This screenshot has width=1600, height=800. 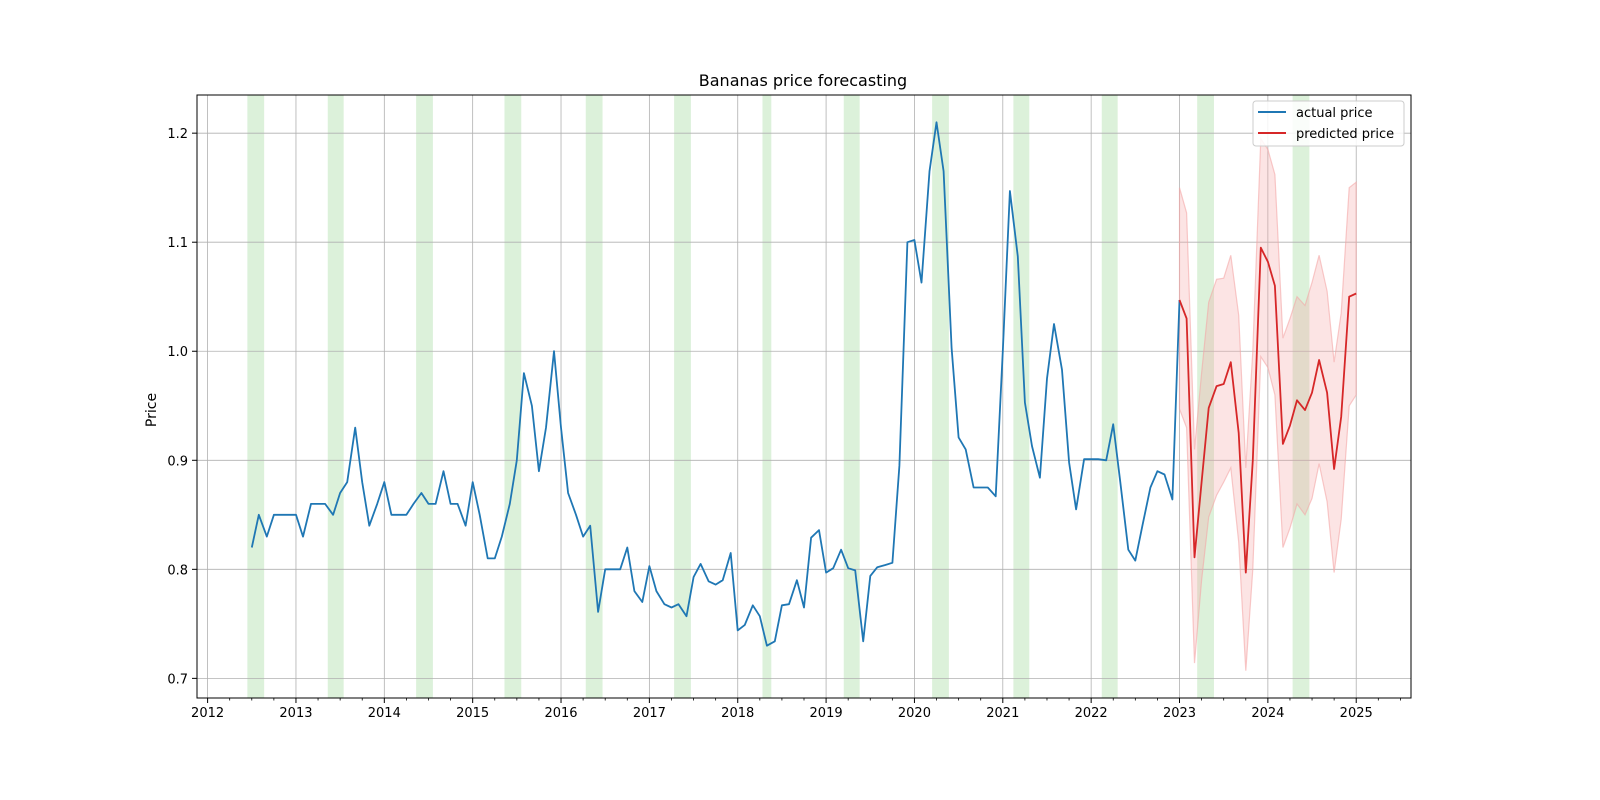 I want to click on x-tick-label: 2023, so click(x=1179, y=713).